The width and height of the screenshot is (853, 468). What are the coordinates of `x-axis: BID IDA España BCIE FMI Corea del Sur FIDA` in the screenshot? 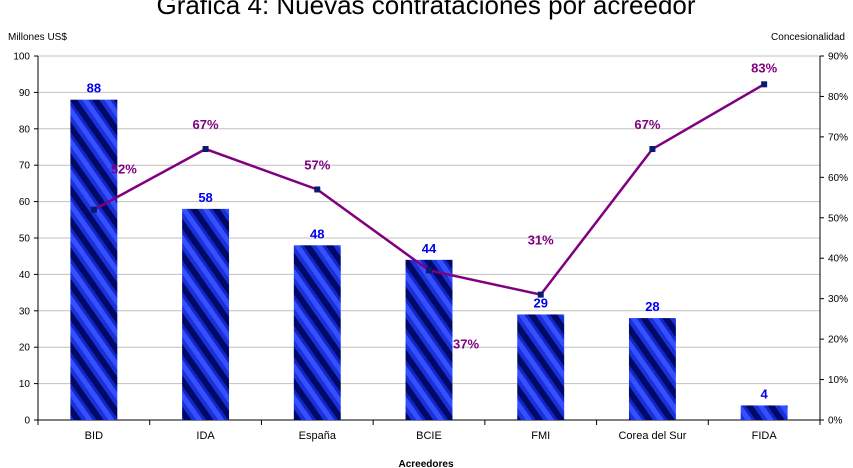 It's located at (429, 430).